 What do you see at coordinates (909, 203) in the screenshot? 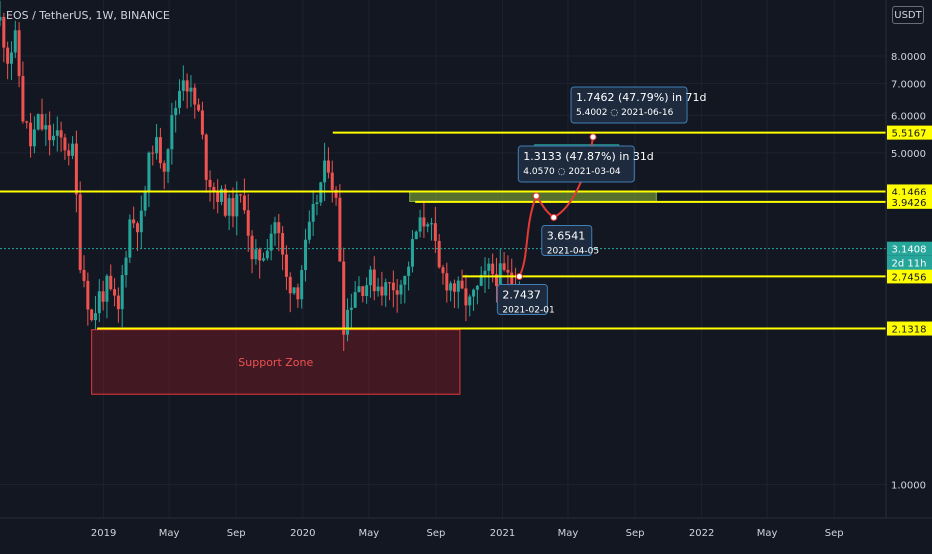
I see `level-tag-label: 3.9426` at bounding box center [909, 203].